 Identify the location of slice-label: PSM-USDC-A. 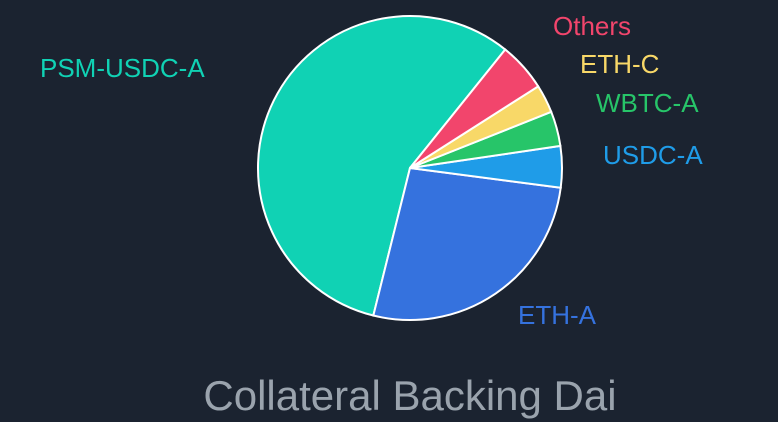
(122, 68).